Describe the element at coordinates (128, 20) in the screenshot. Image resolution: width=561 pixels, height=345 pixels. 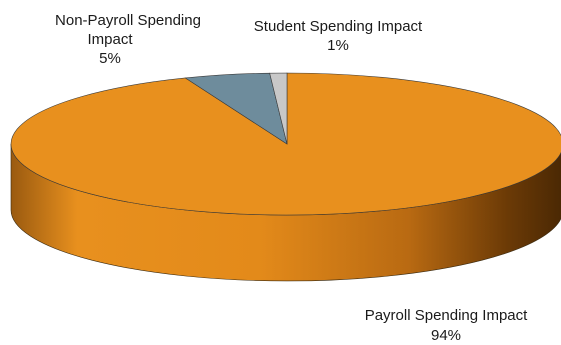
I see `label-nonpayroll-line1: Non-Payroll Spending` at that location.